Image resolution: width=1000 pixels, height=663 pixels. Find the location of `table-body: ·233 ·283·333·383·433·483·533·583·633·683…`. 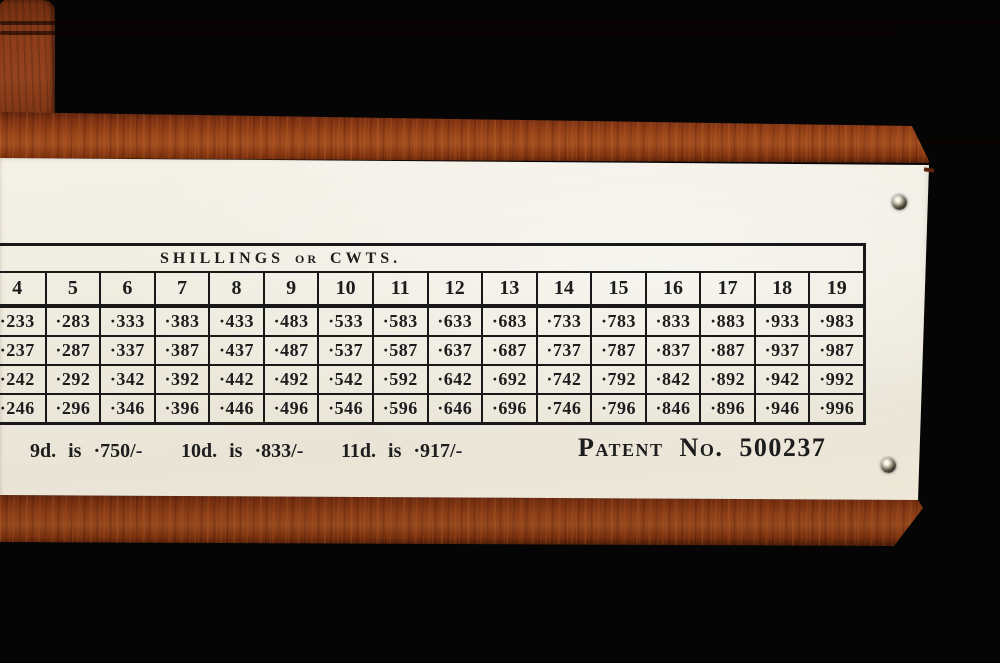

table-body: ·233 ·283·333·383·433·483·533·583·633·683… is located at coordinates (431, 365).